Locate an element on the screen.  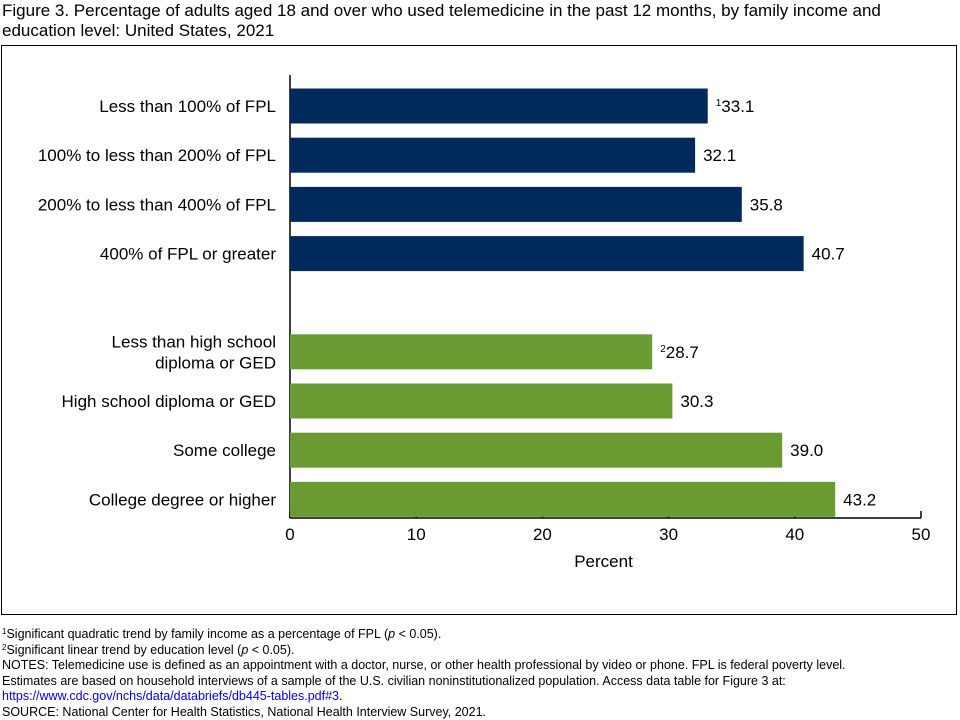
category-label-1-0-line-0: Less than high school is located at coordinates (194, 341).